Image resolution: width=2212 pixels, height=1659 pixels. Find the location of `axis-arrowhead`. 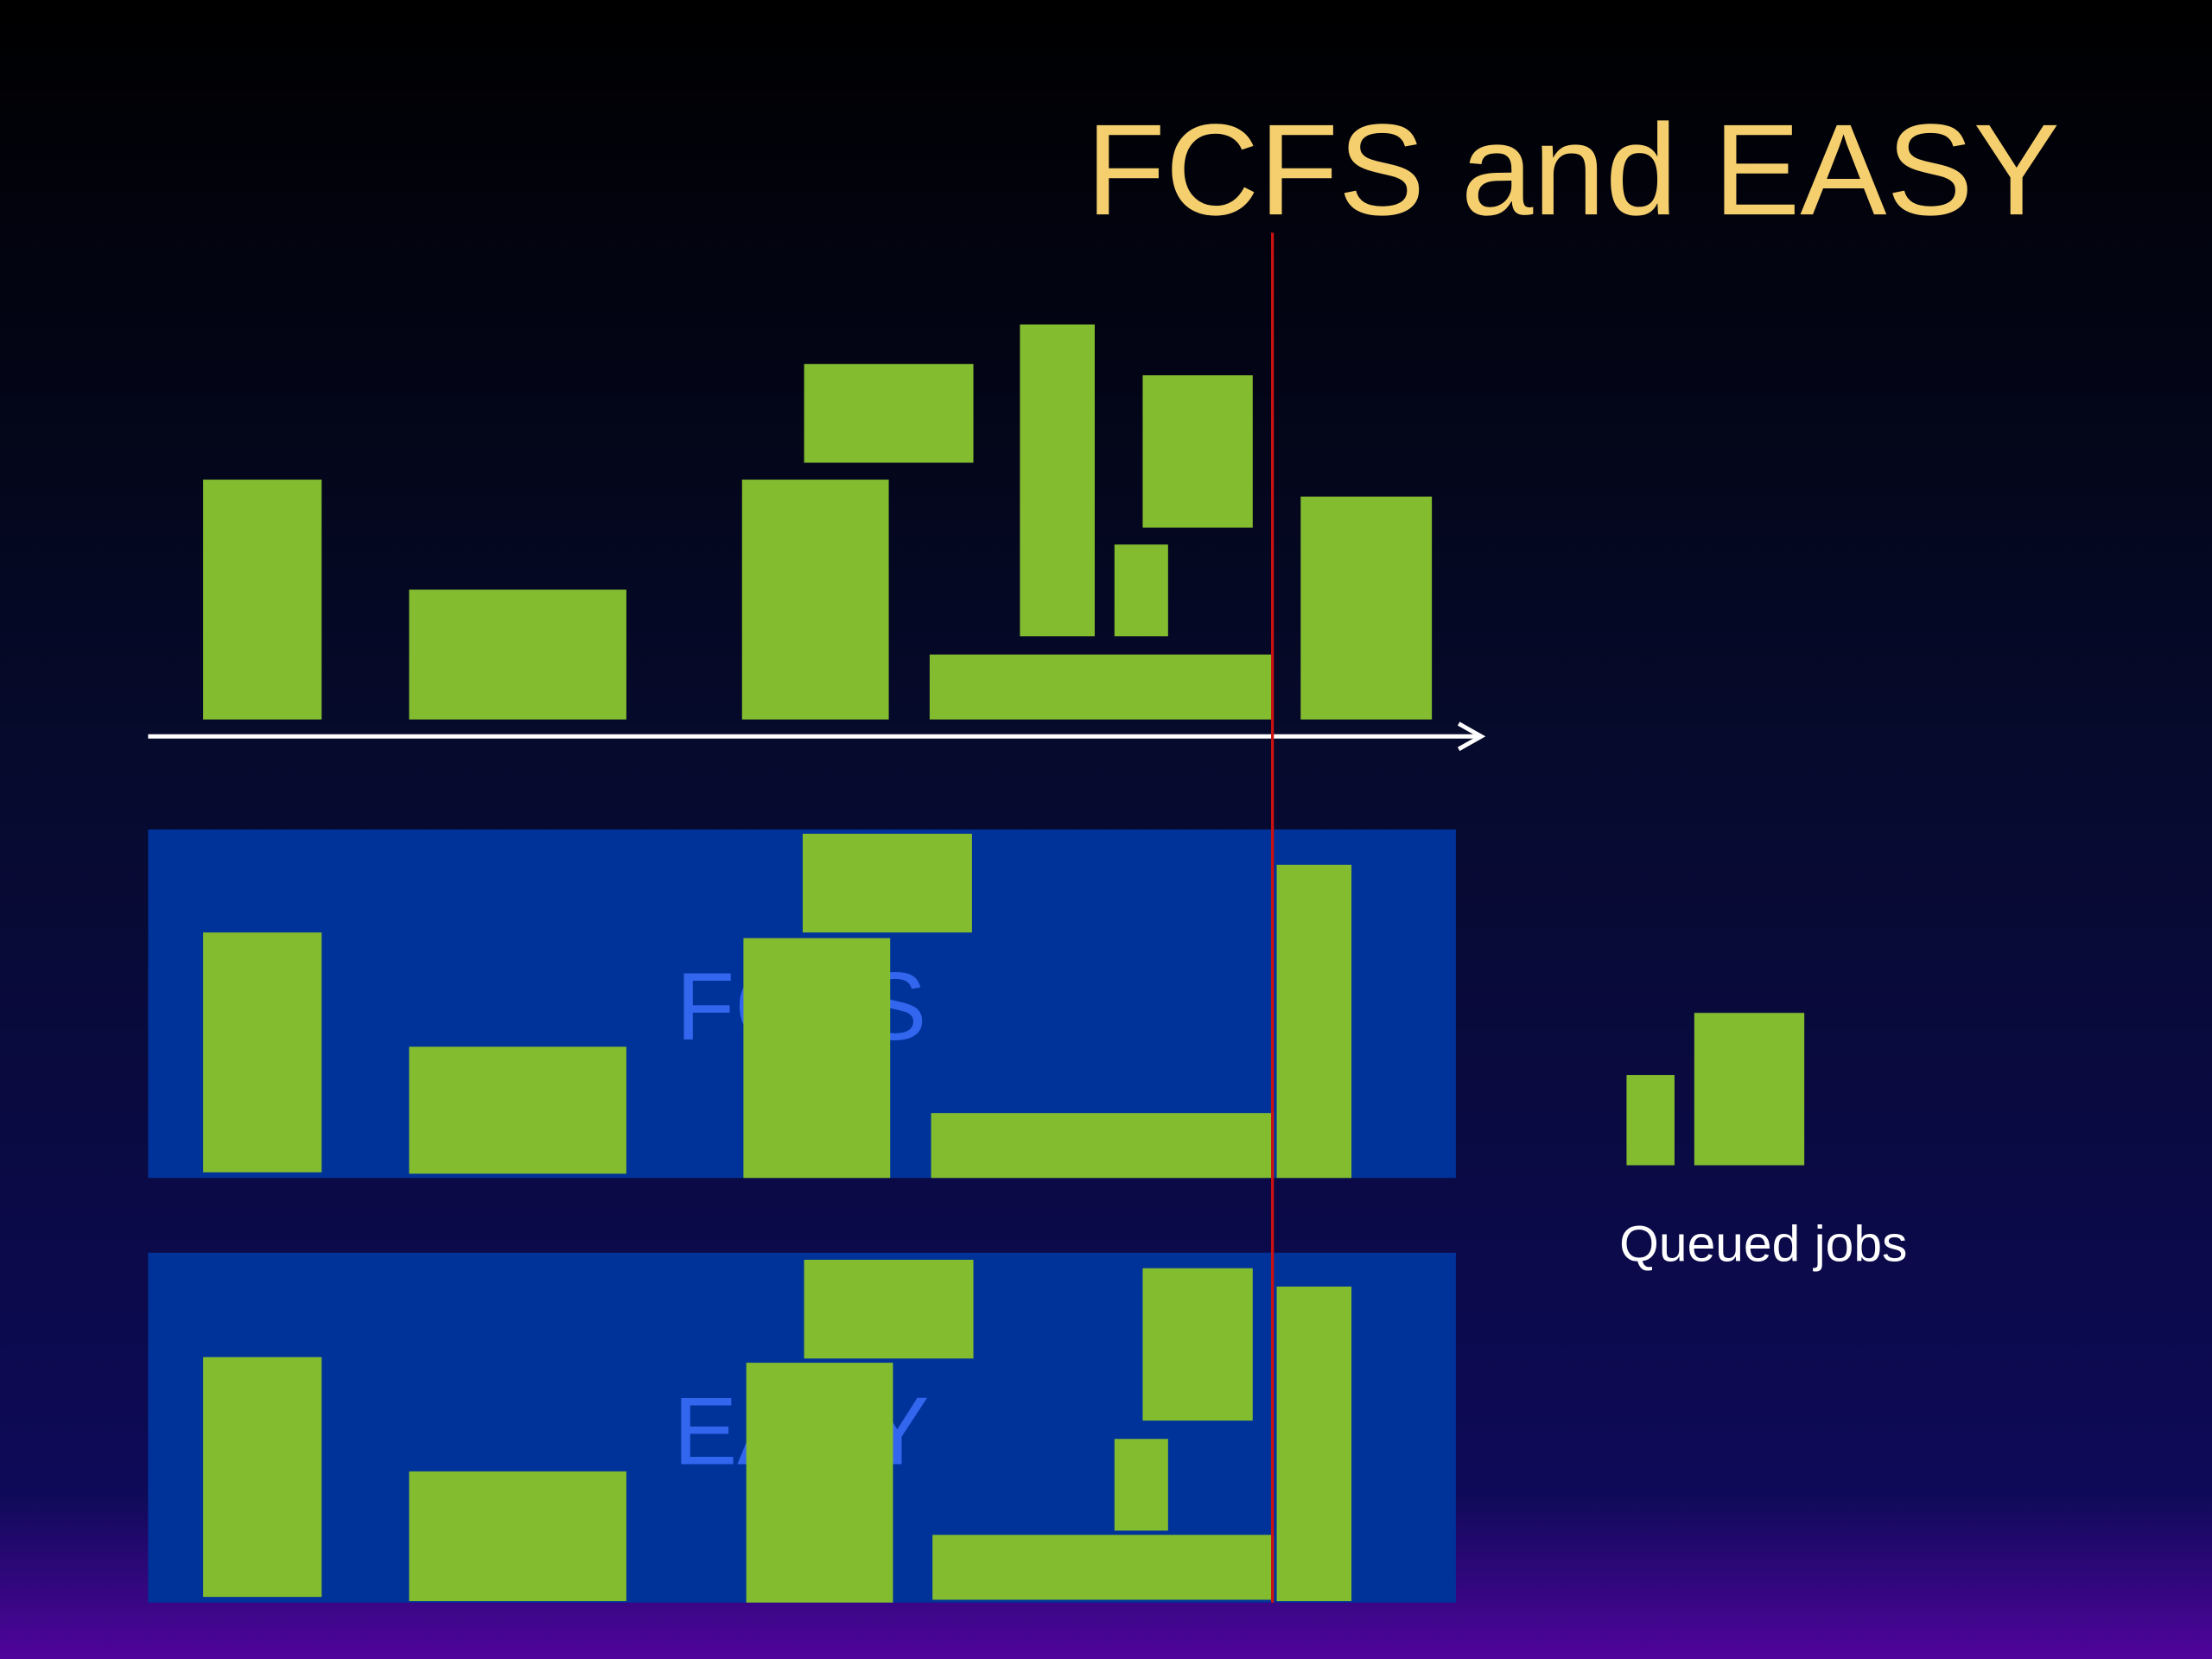

axis-arrowhead is located at coordinates (1471, 736).